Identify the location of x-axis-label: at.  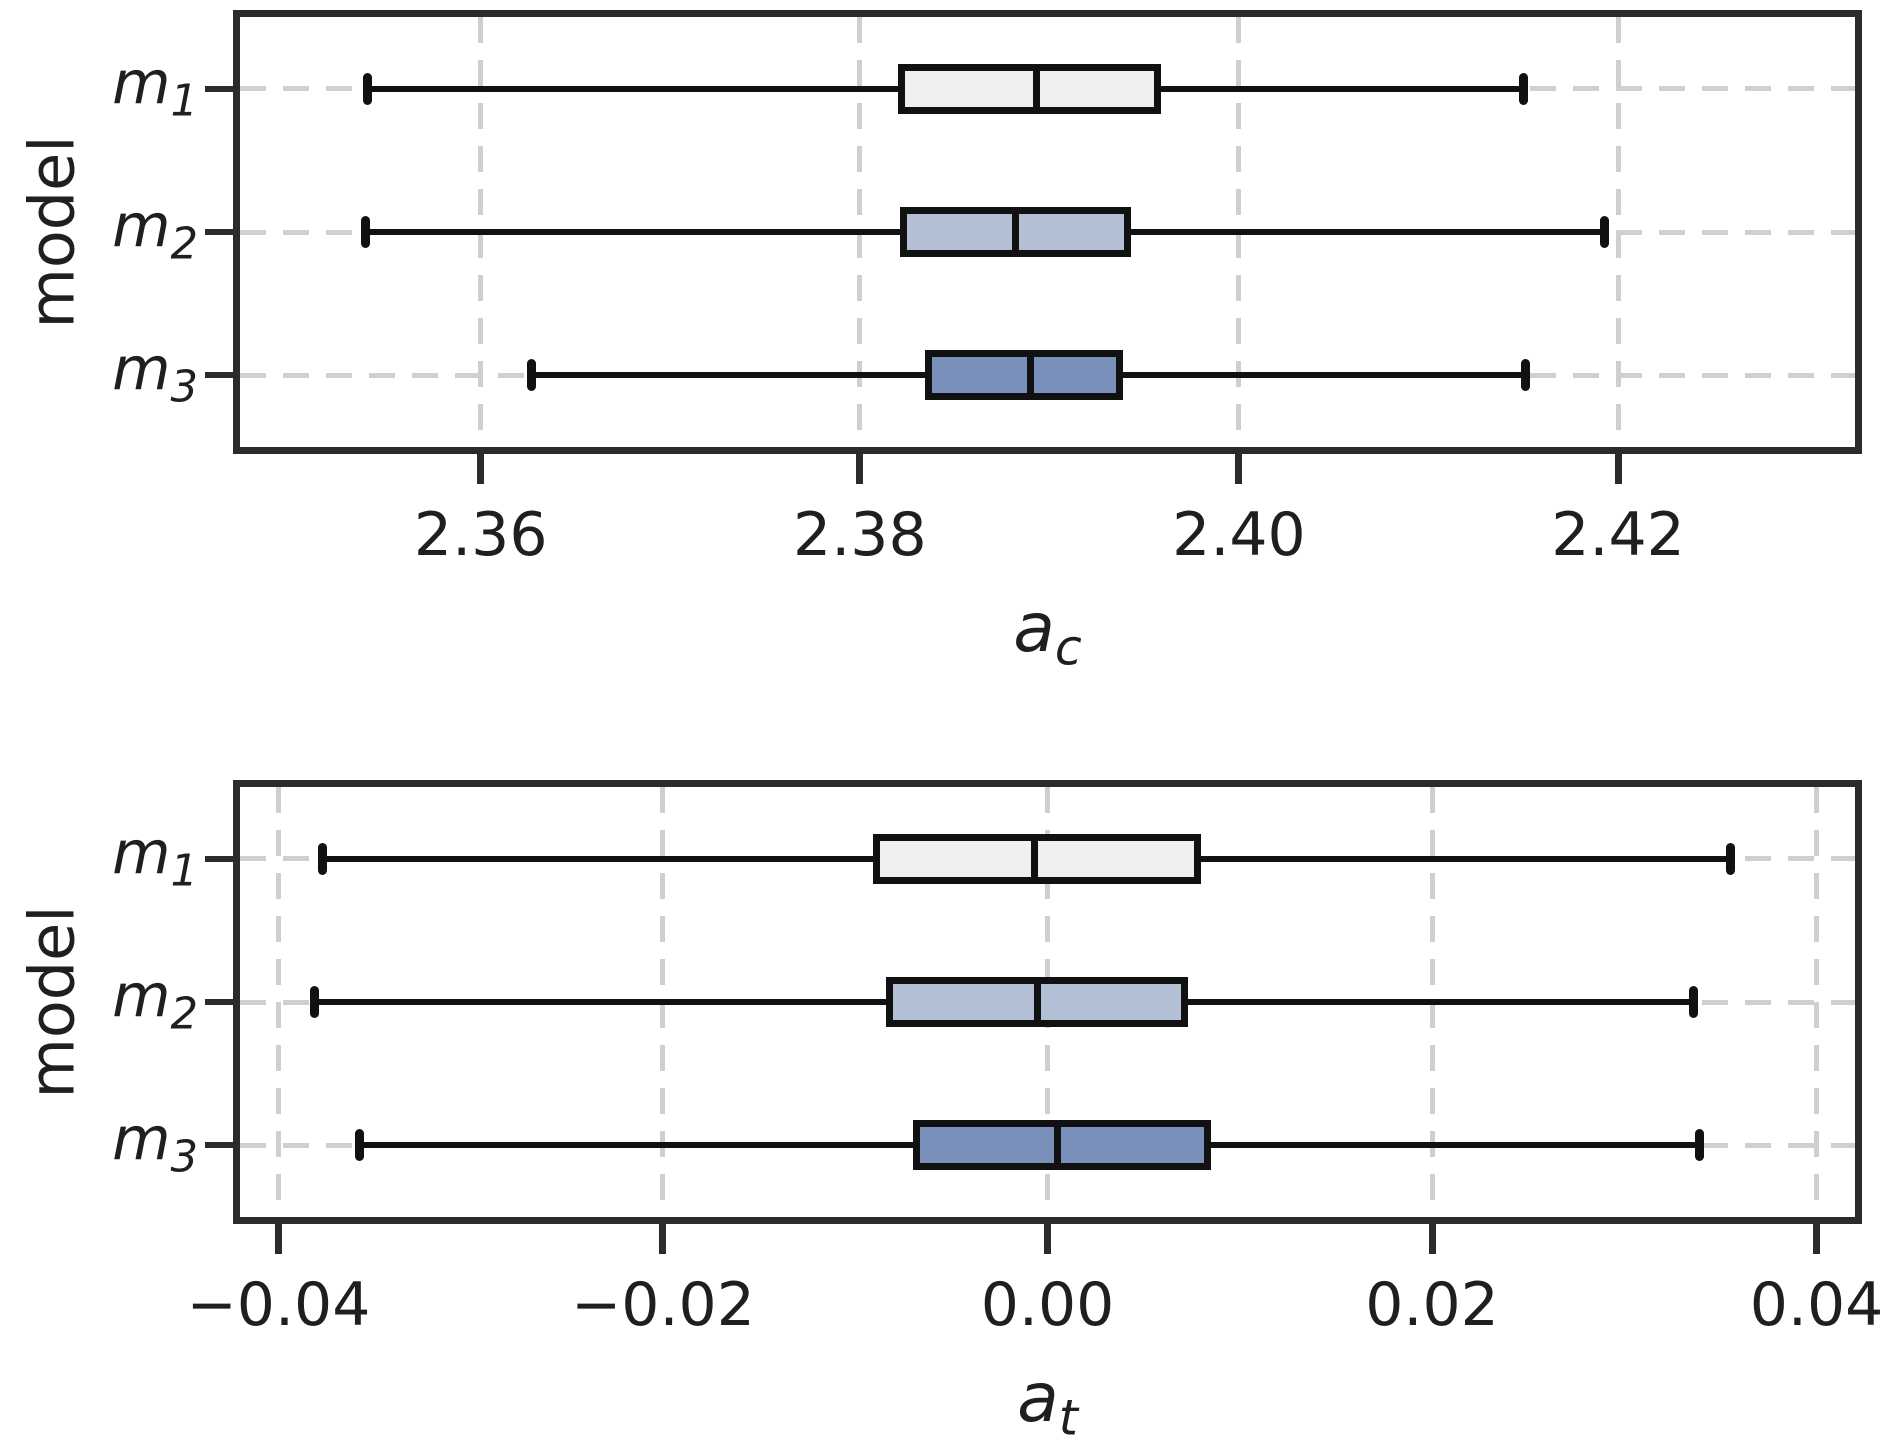
(1047, 1397).